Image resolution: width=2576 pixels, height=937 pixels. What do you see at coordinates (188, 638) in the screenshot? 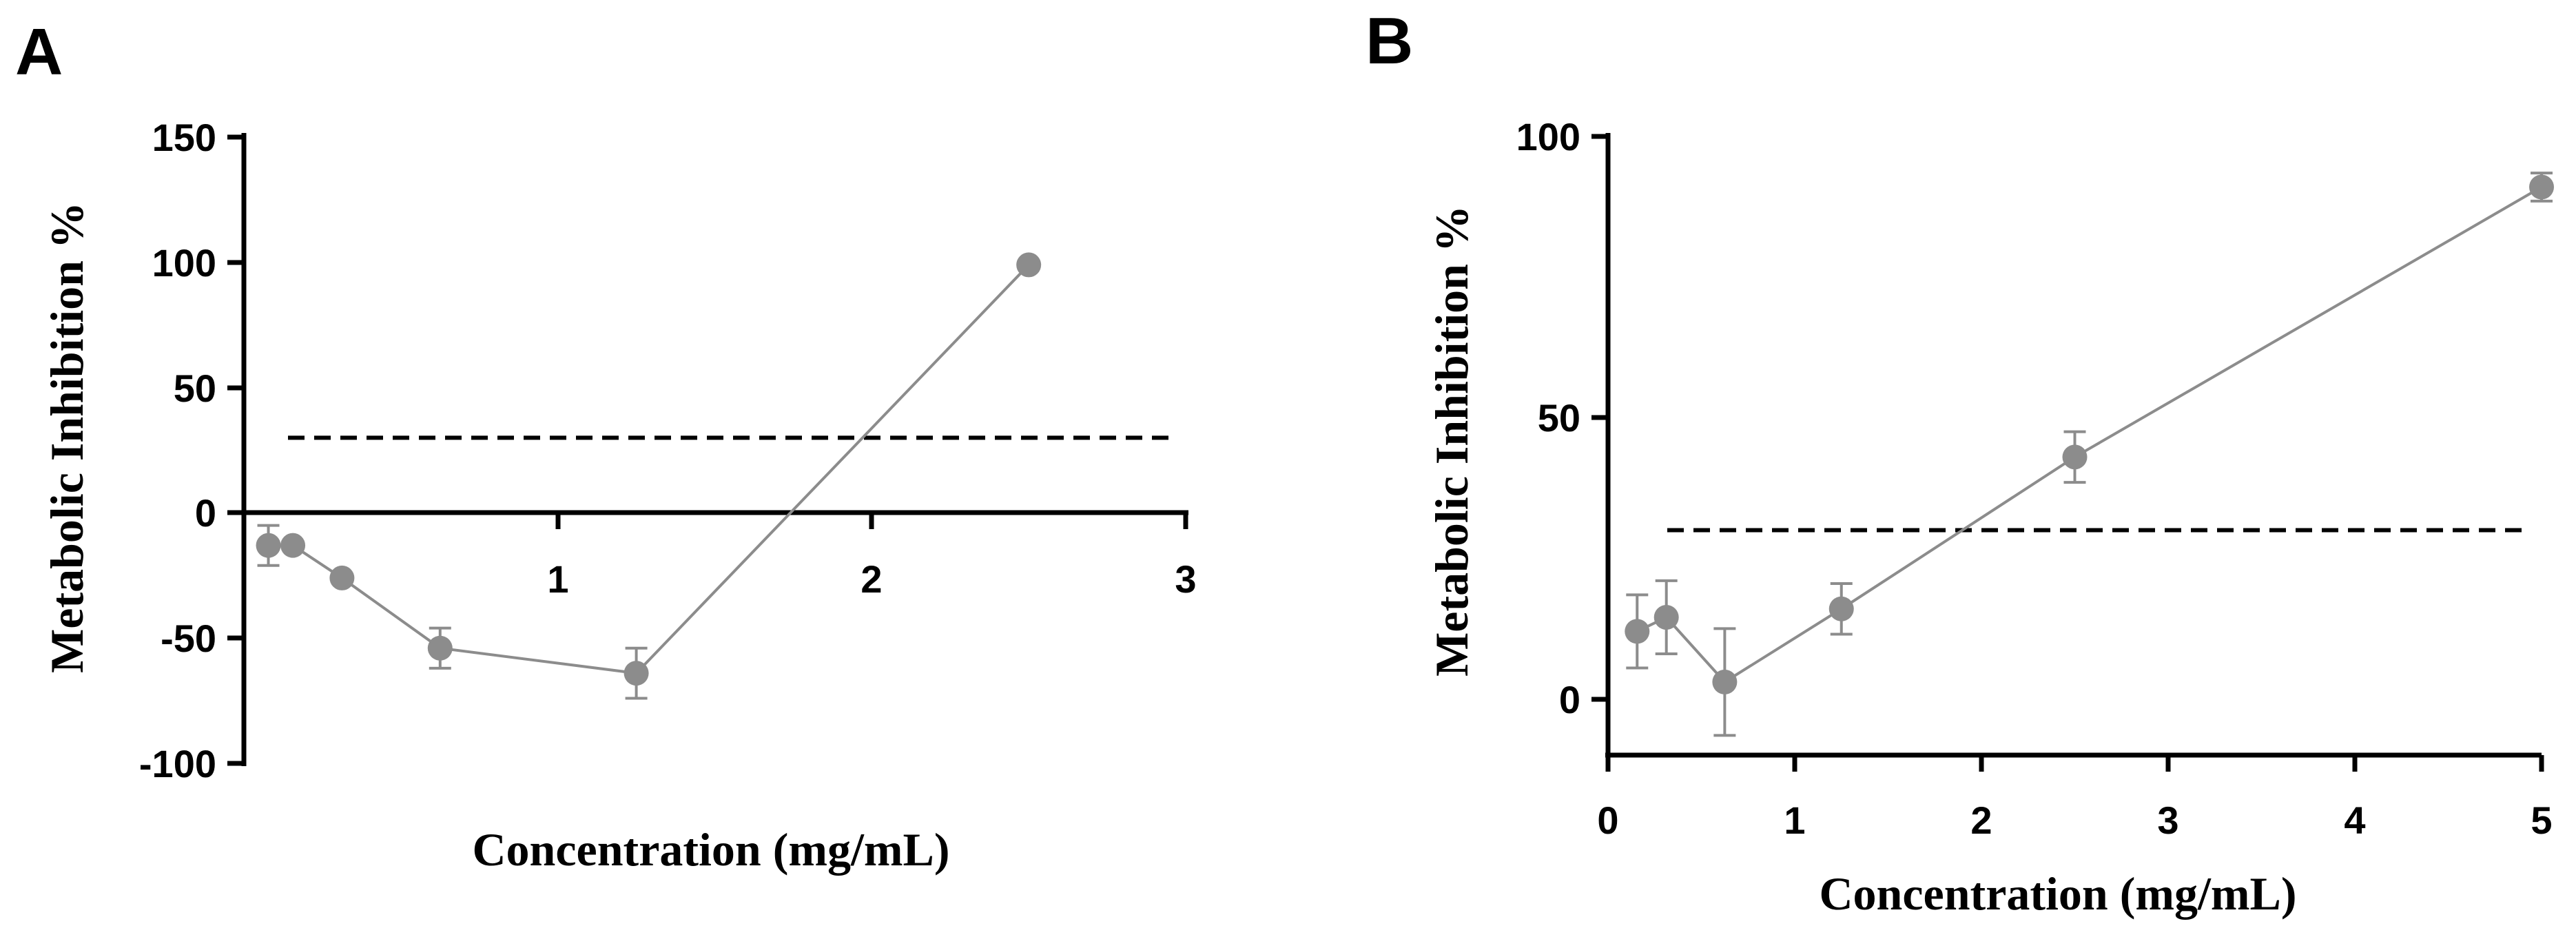
I see `panel-a-y-tick-label: -50` at bounding box center [188, 638].